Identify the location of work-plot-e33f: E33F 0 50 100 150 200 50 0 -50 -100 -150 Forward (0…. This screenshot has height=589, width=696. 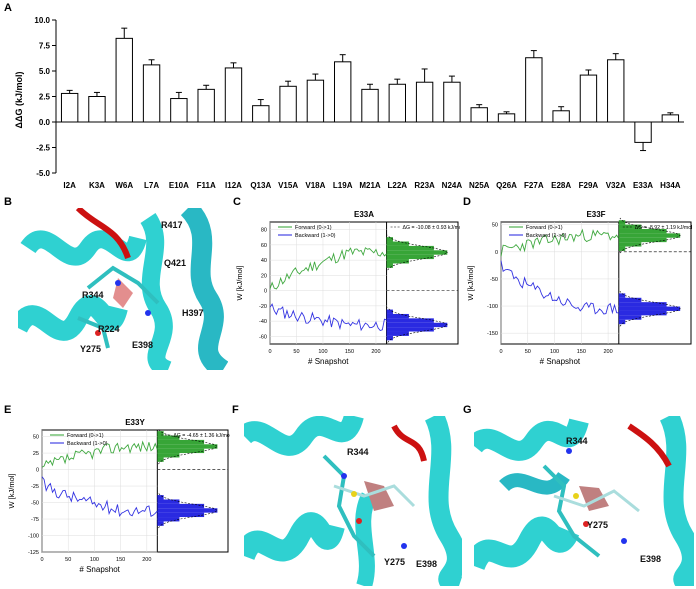
(579, 288).